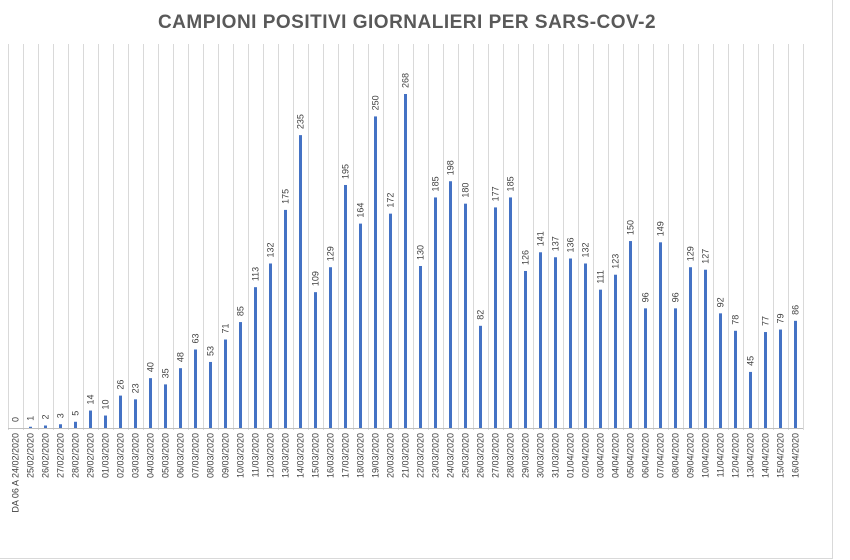 The width and height of the screenshot is (850, 560). I want to click on x-tick-label: 28/02/2020, so click(76, 455).